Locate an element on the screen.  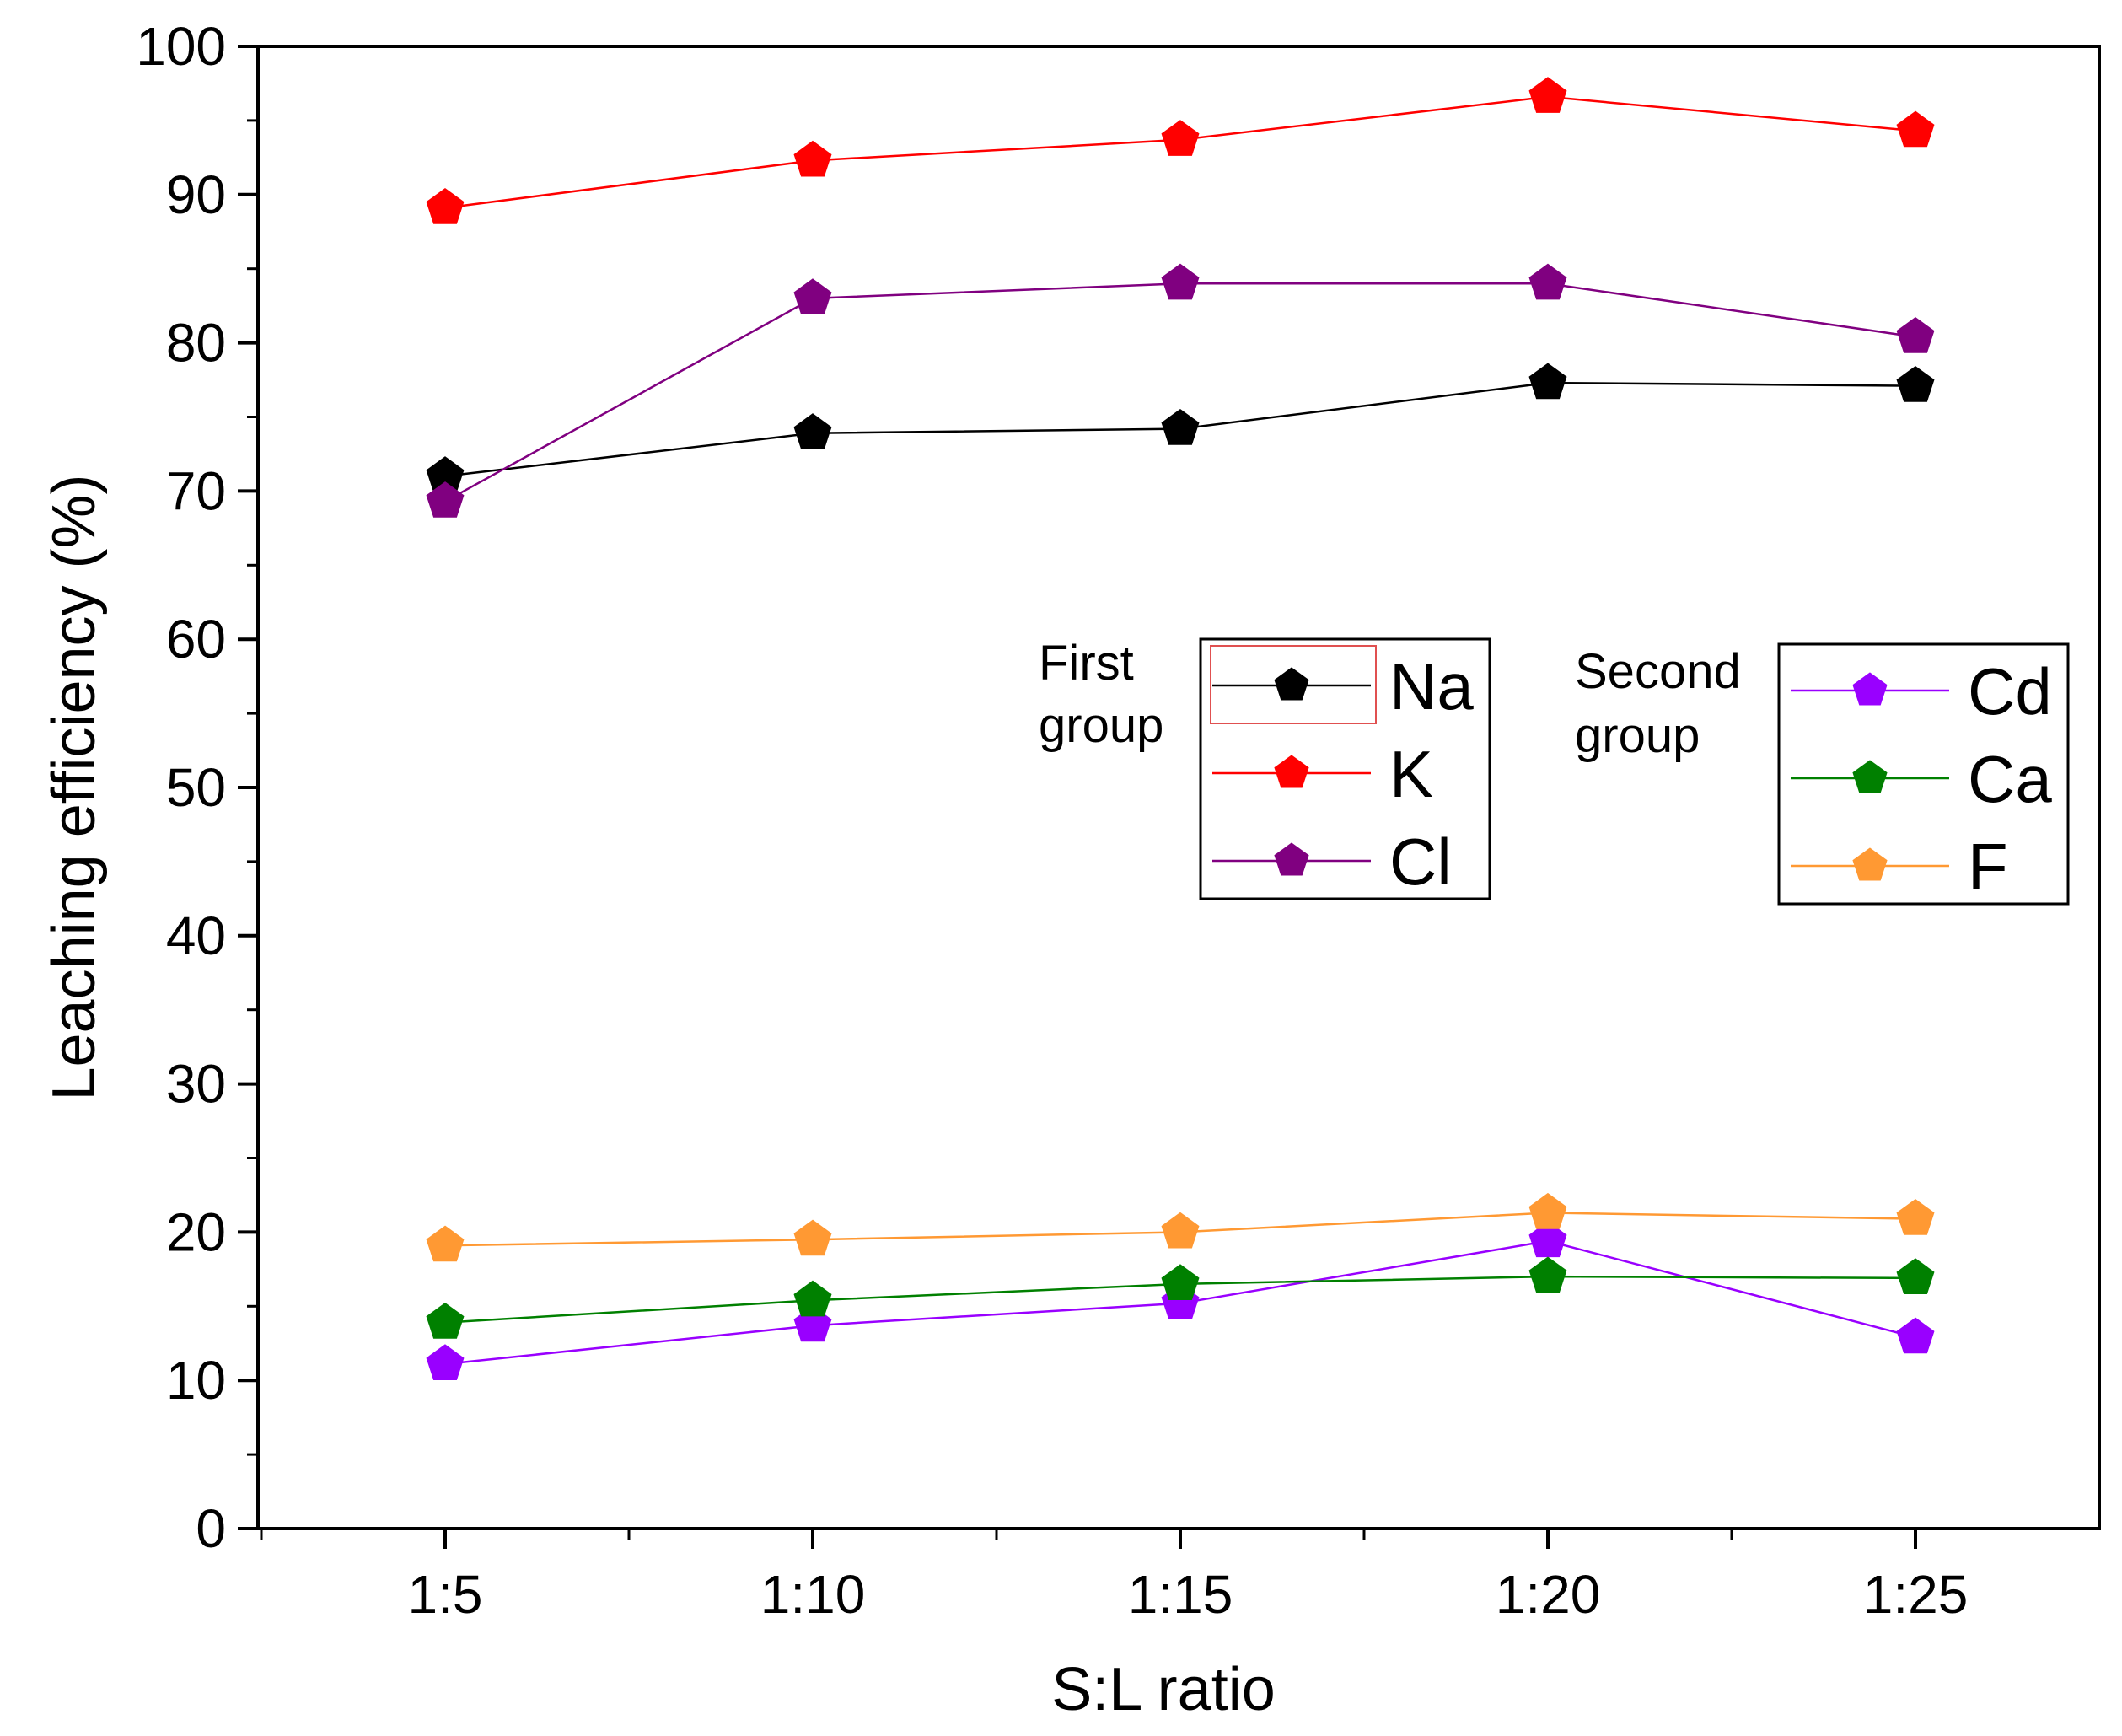
x-axis: 1:5 1:10 1:15 1:20 1:25 is located at coordinates (1114, 1577).